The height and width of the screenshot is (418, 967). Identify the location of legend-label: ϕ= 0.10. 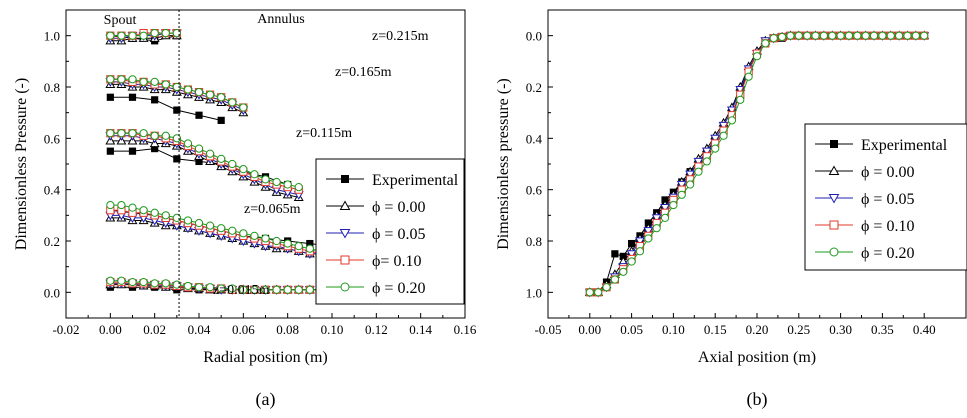
(396, 261).